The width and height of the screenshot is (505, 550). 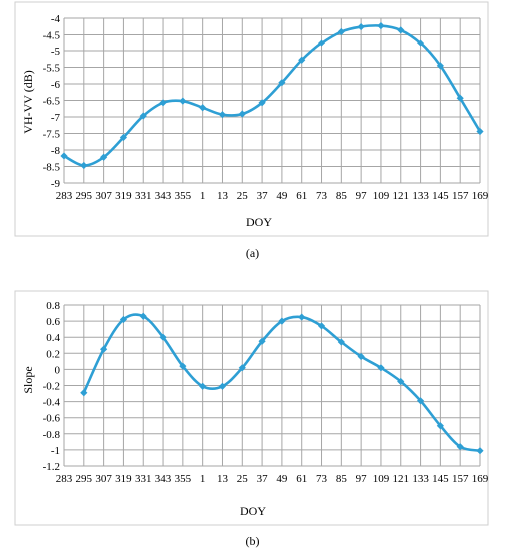 I want to click on chart-0-x-tick-label: 307, so click(x=103, y=196).